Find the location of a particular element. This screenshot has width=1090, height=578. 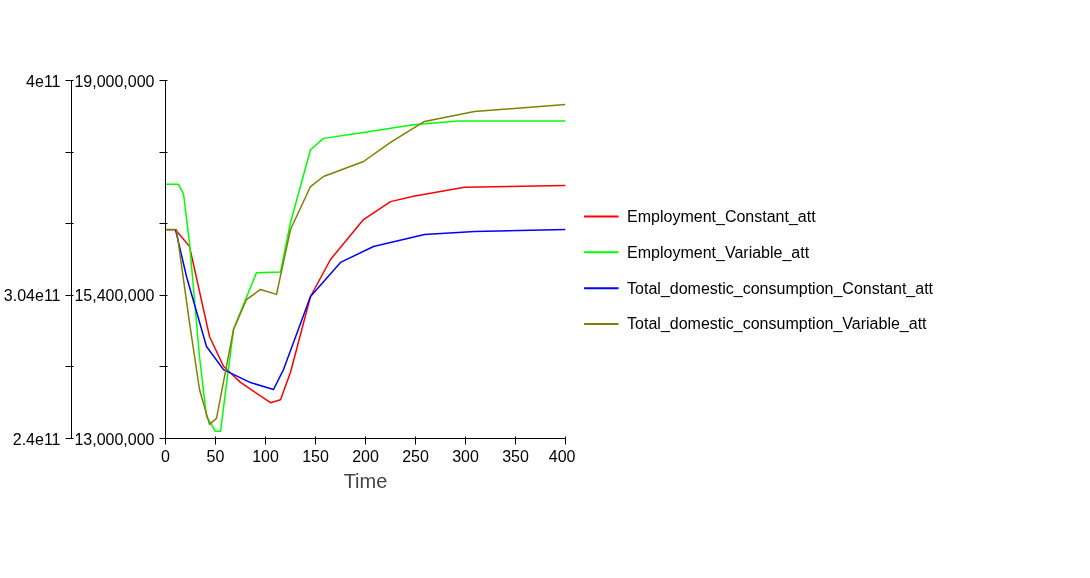

x-tick-label: 200 is located at coordinates (365, 456).